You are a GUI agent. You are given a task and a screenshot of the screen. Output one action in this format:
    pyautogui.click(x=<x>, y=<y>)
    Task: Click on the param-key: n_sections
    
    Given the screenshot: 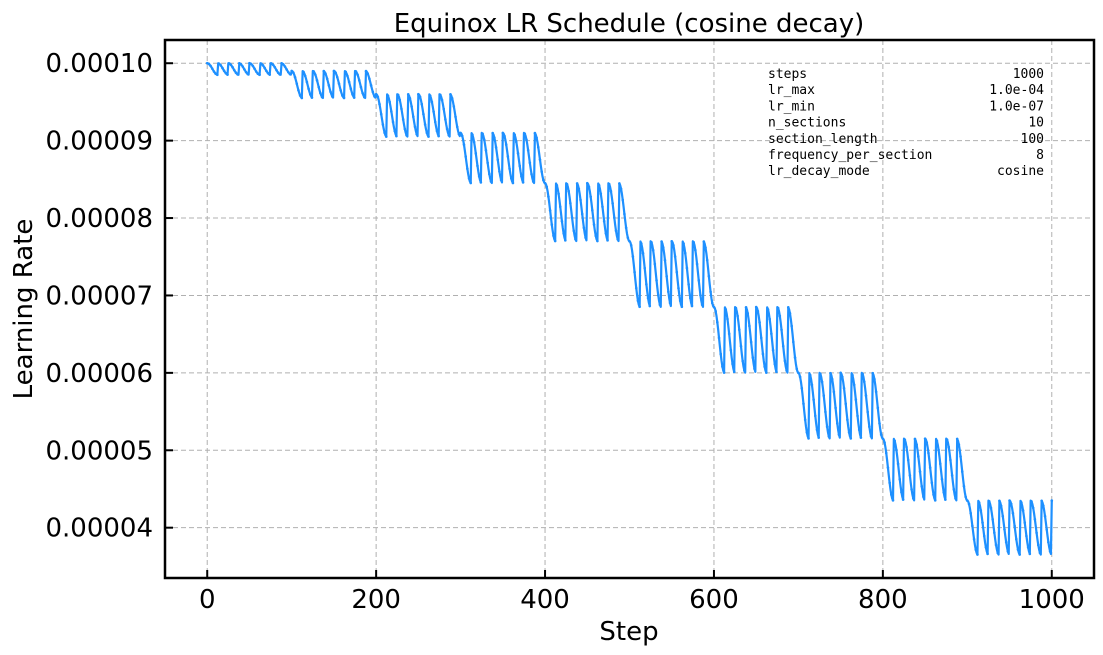 What is the action you would take?
    pyautogui.click(x=807, y=123)
    